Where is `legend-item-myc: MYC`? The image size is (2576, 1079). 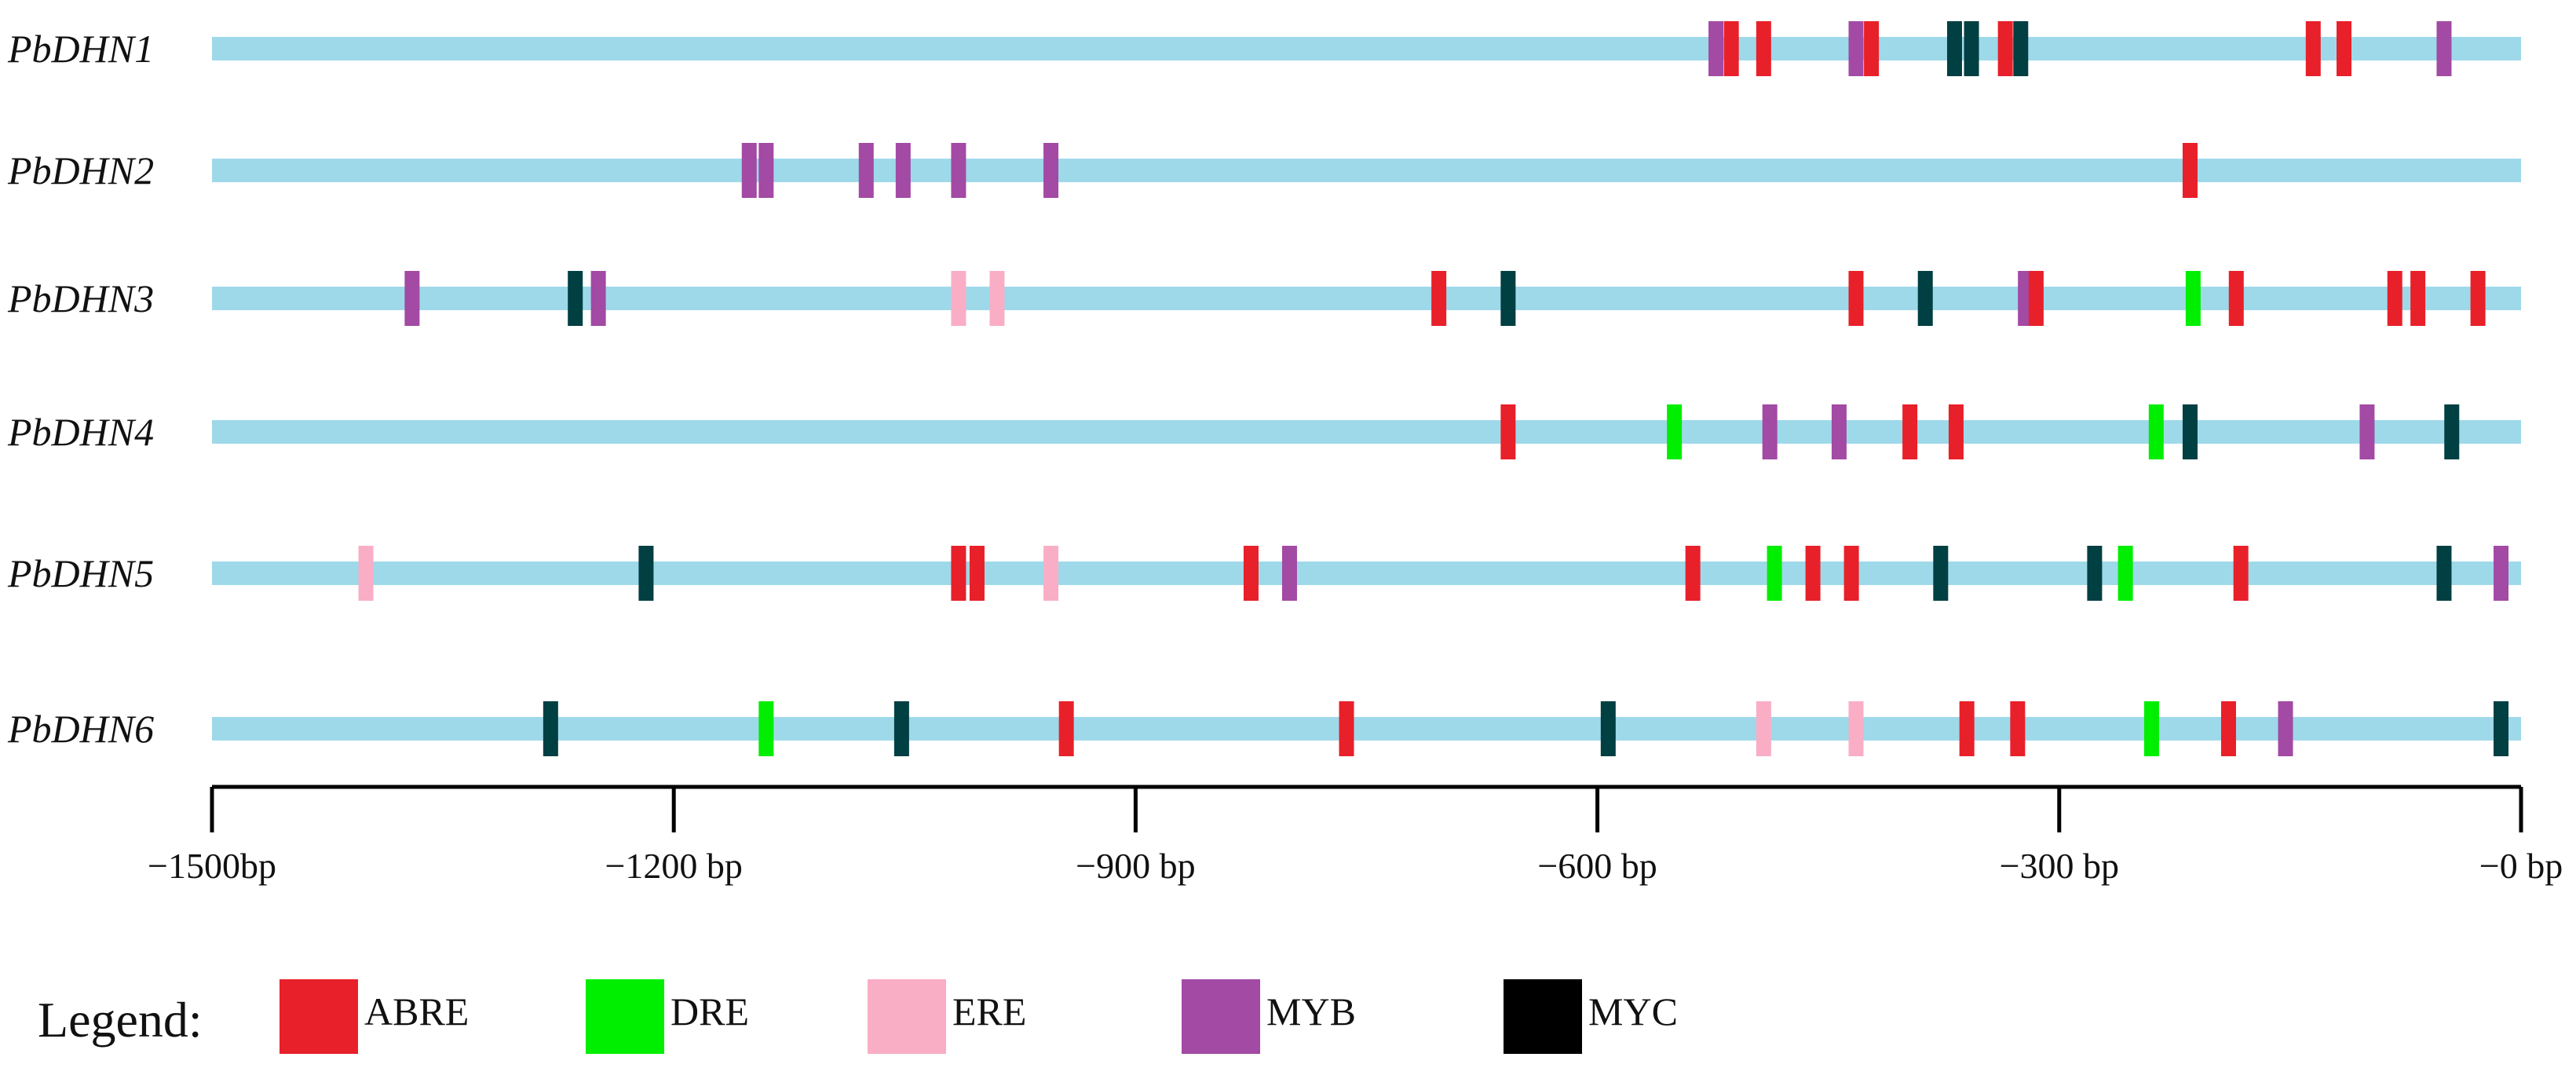
legend-item-myc: MYC is located at coordinates (1591, 1016).